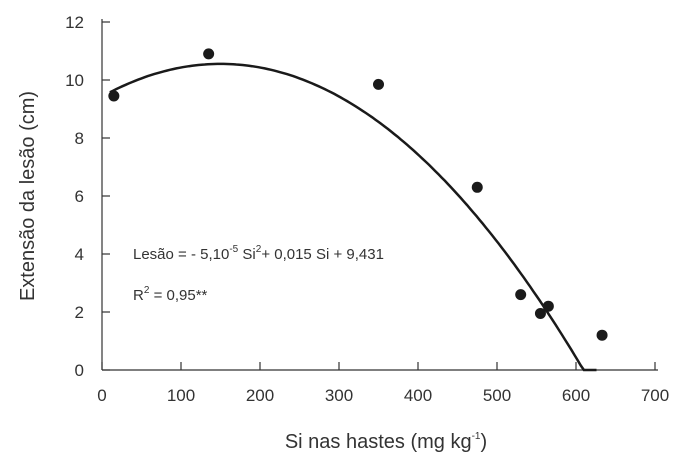  Describe the element at coordinates (655, 395) in the screenshot. I see `x-tick-label: 700` at that location.